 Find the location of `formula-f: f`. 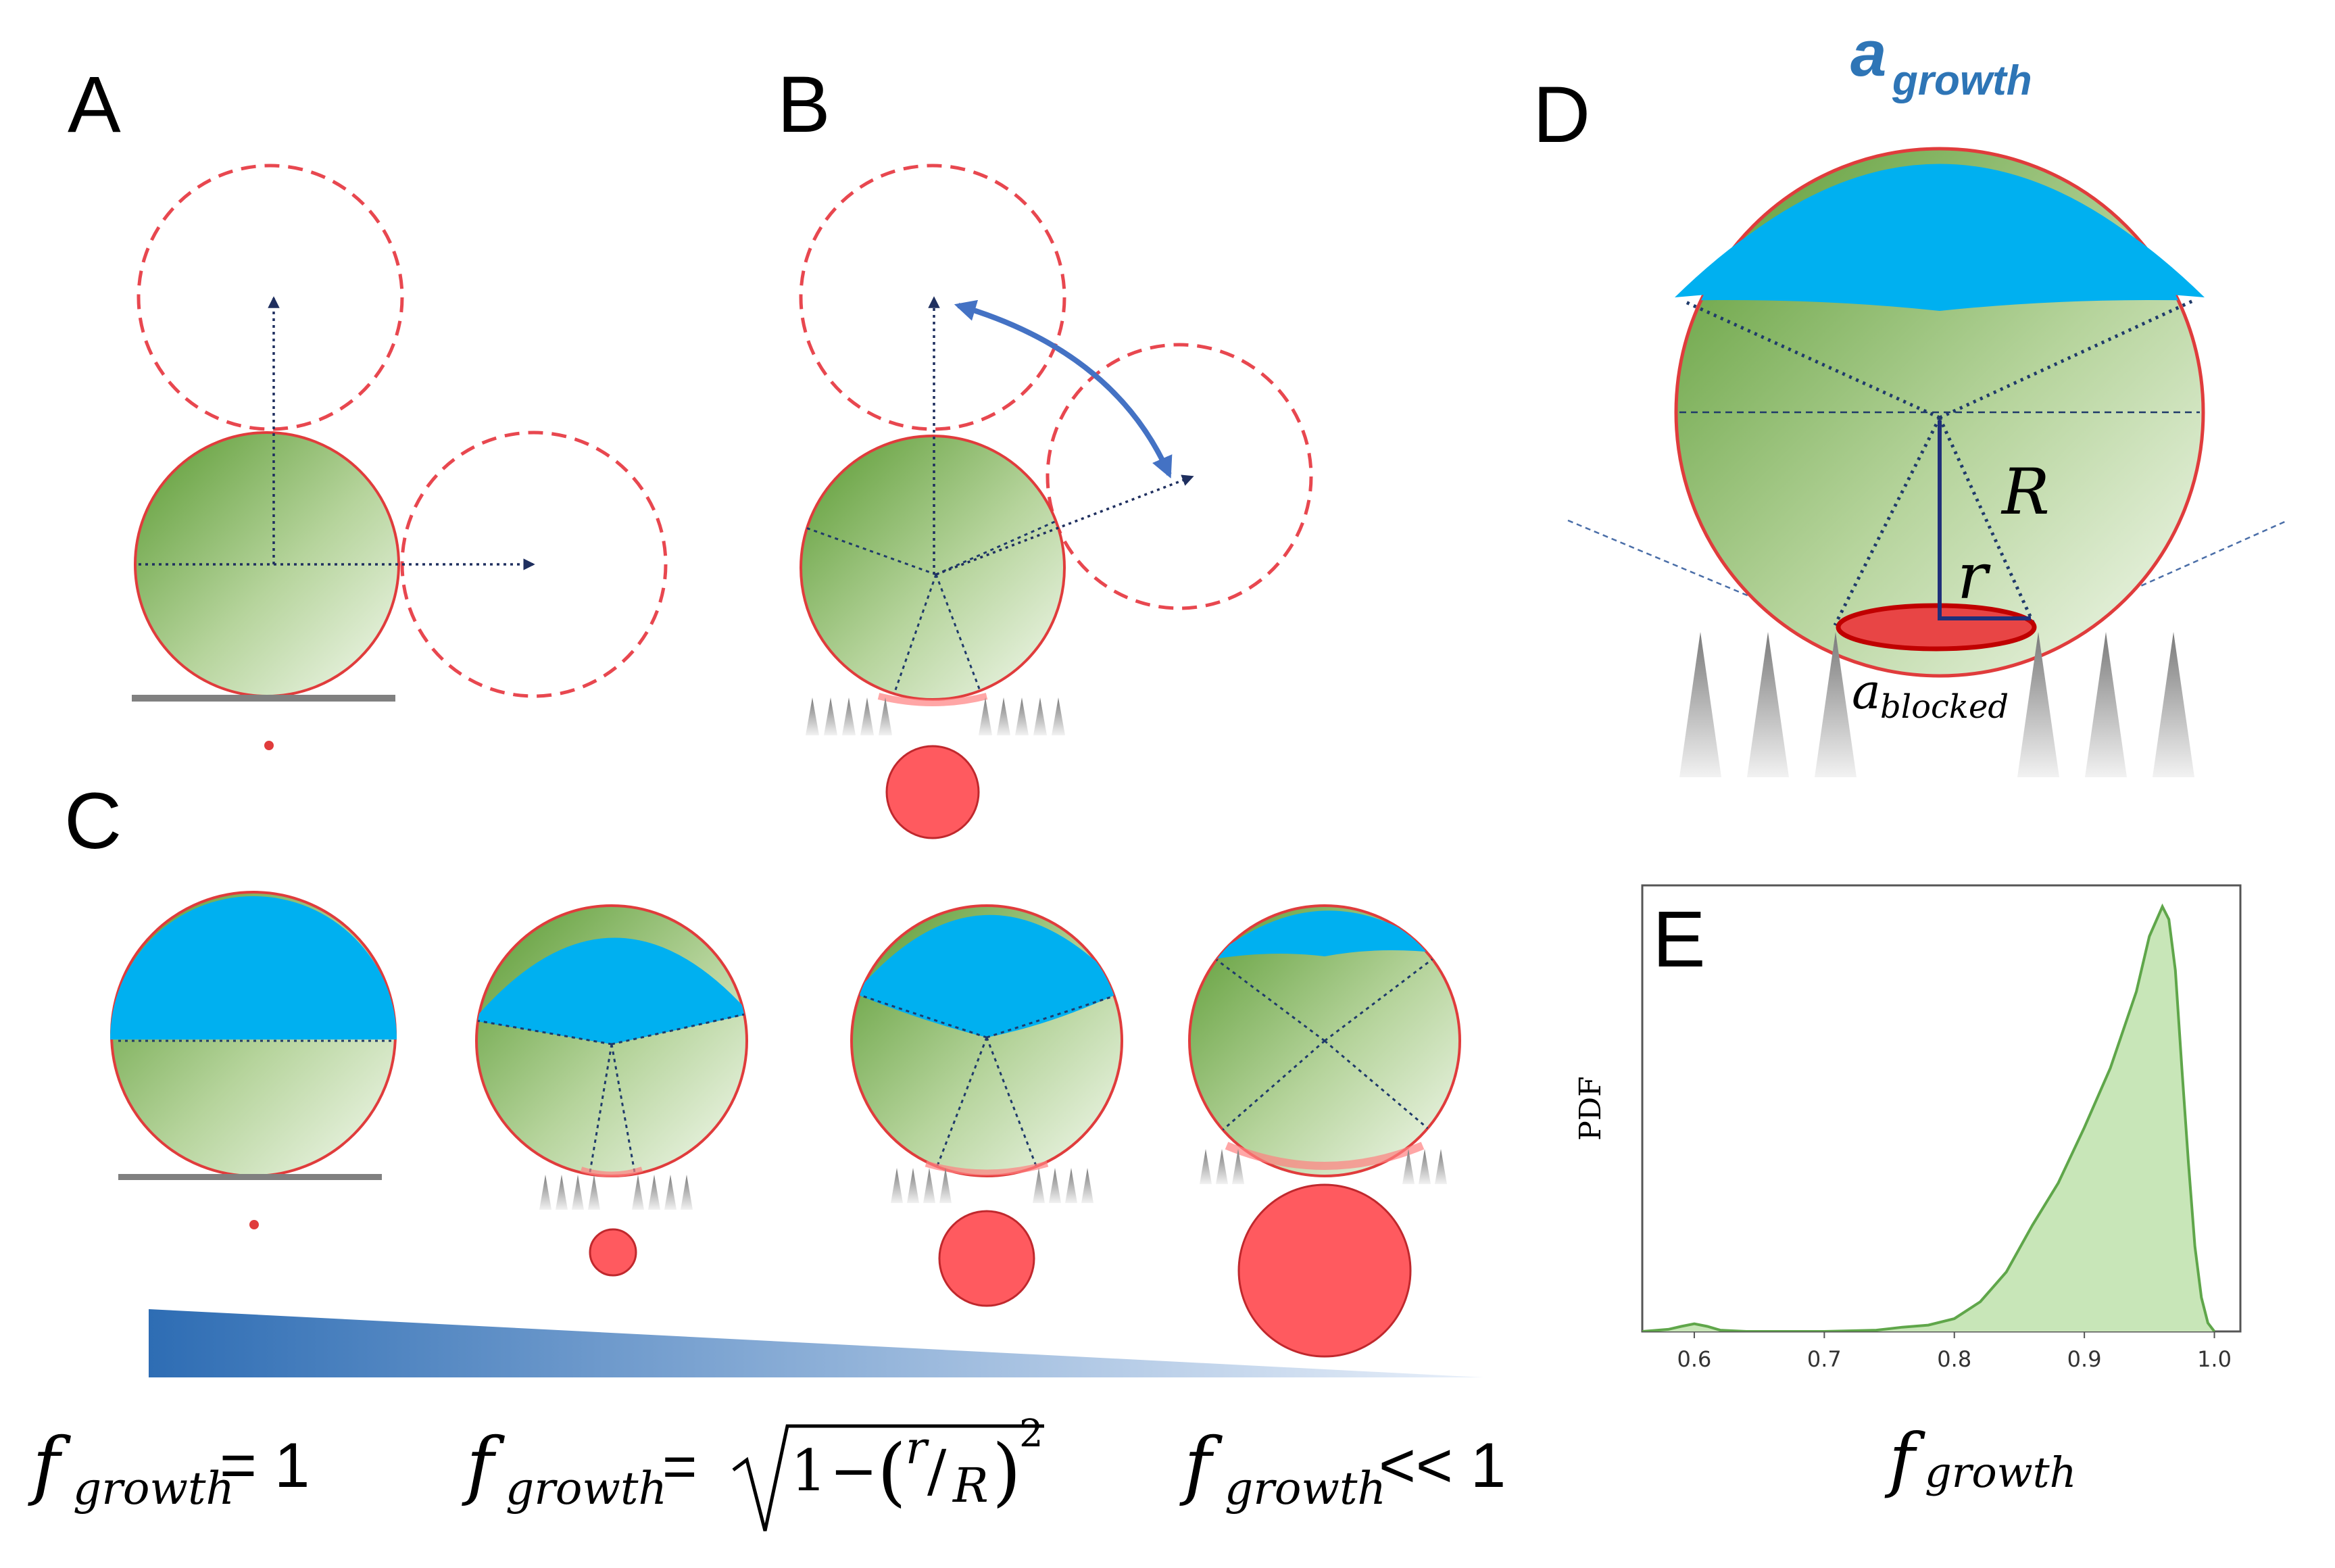

formula-f: f is located at coordinates (1201, 1464).